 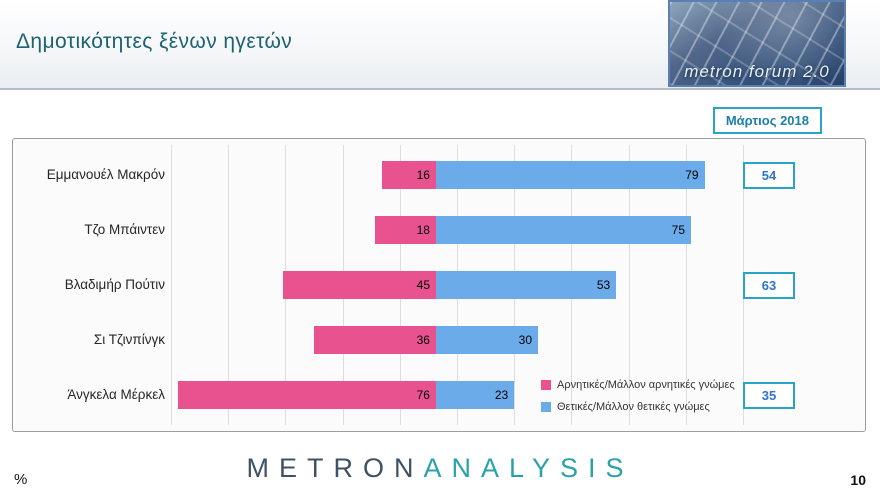 I want to click on percent-label: %, so click(x=21, y=479).